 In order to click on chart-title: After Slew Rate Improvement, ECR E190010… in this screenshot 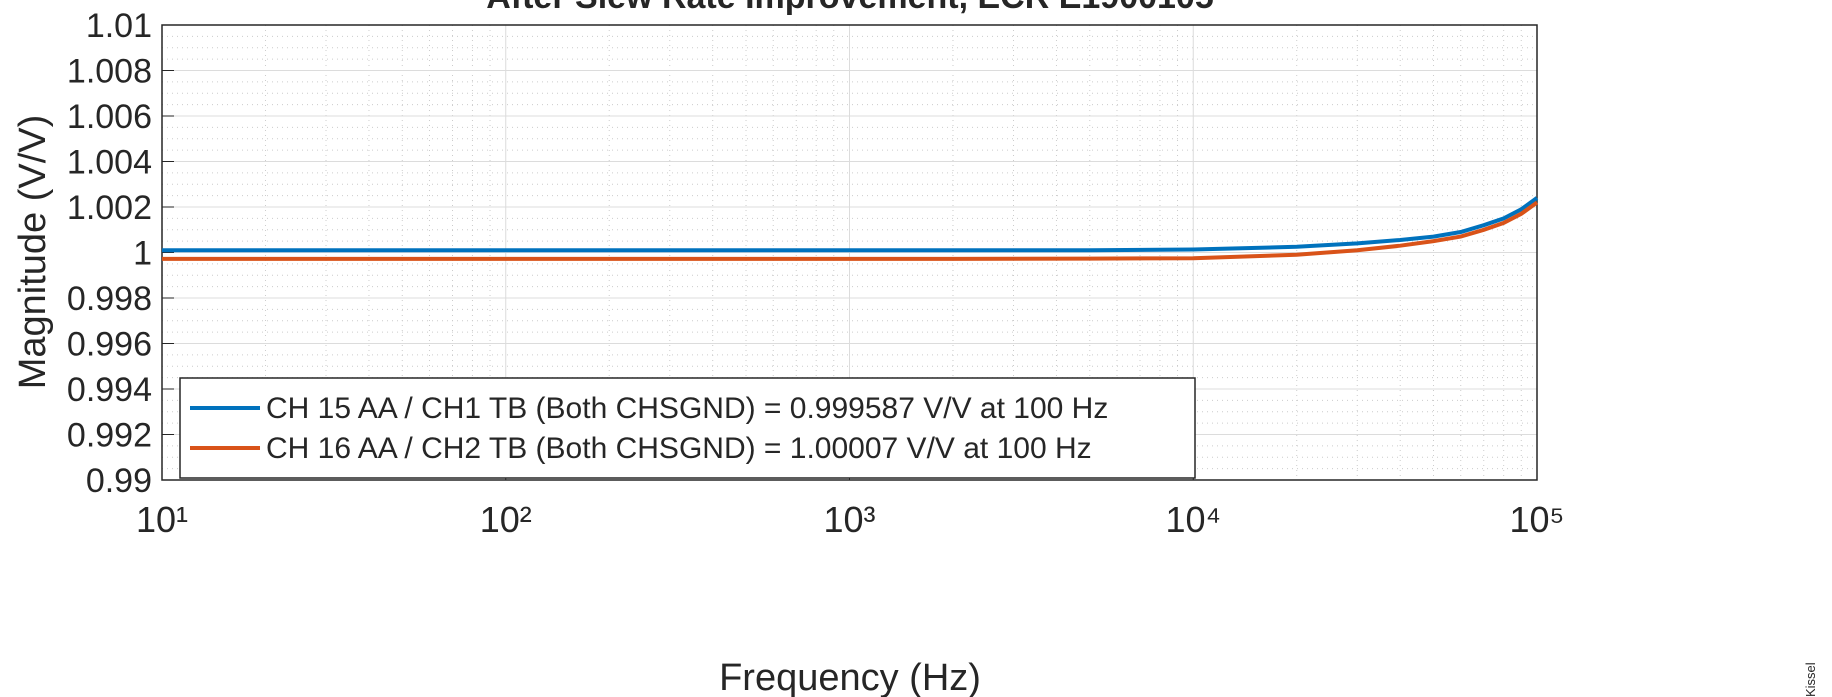, I will do `click(850, 8)`.